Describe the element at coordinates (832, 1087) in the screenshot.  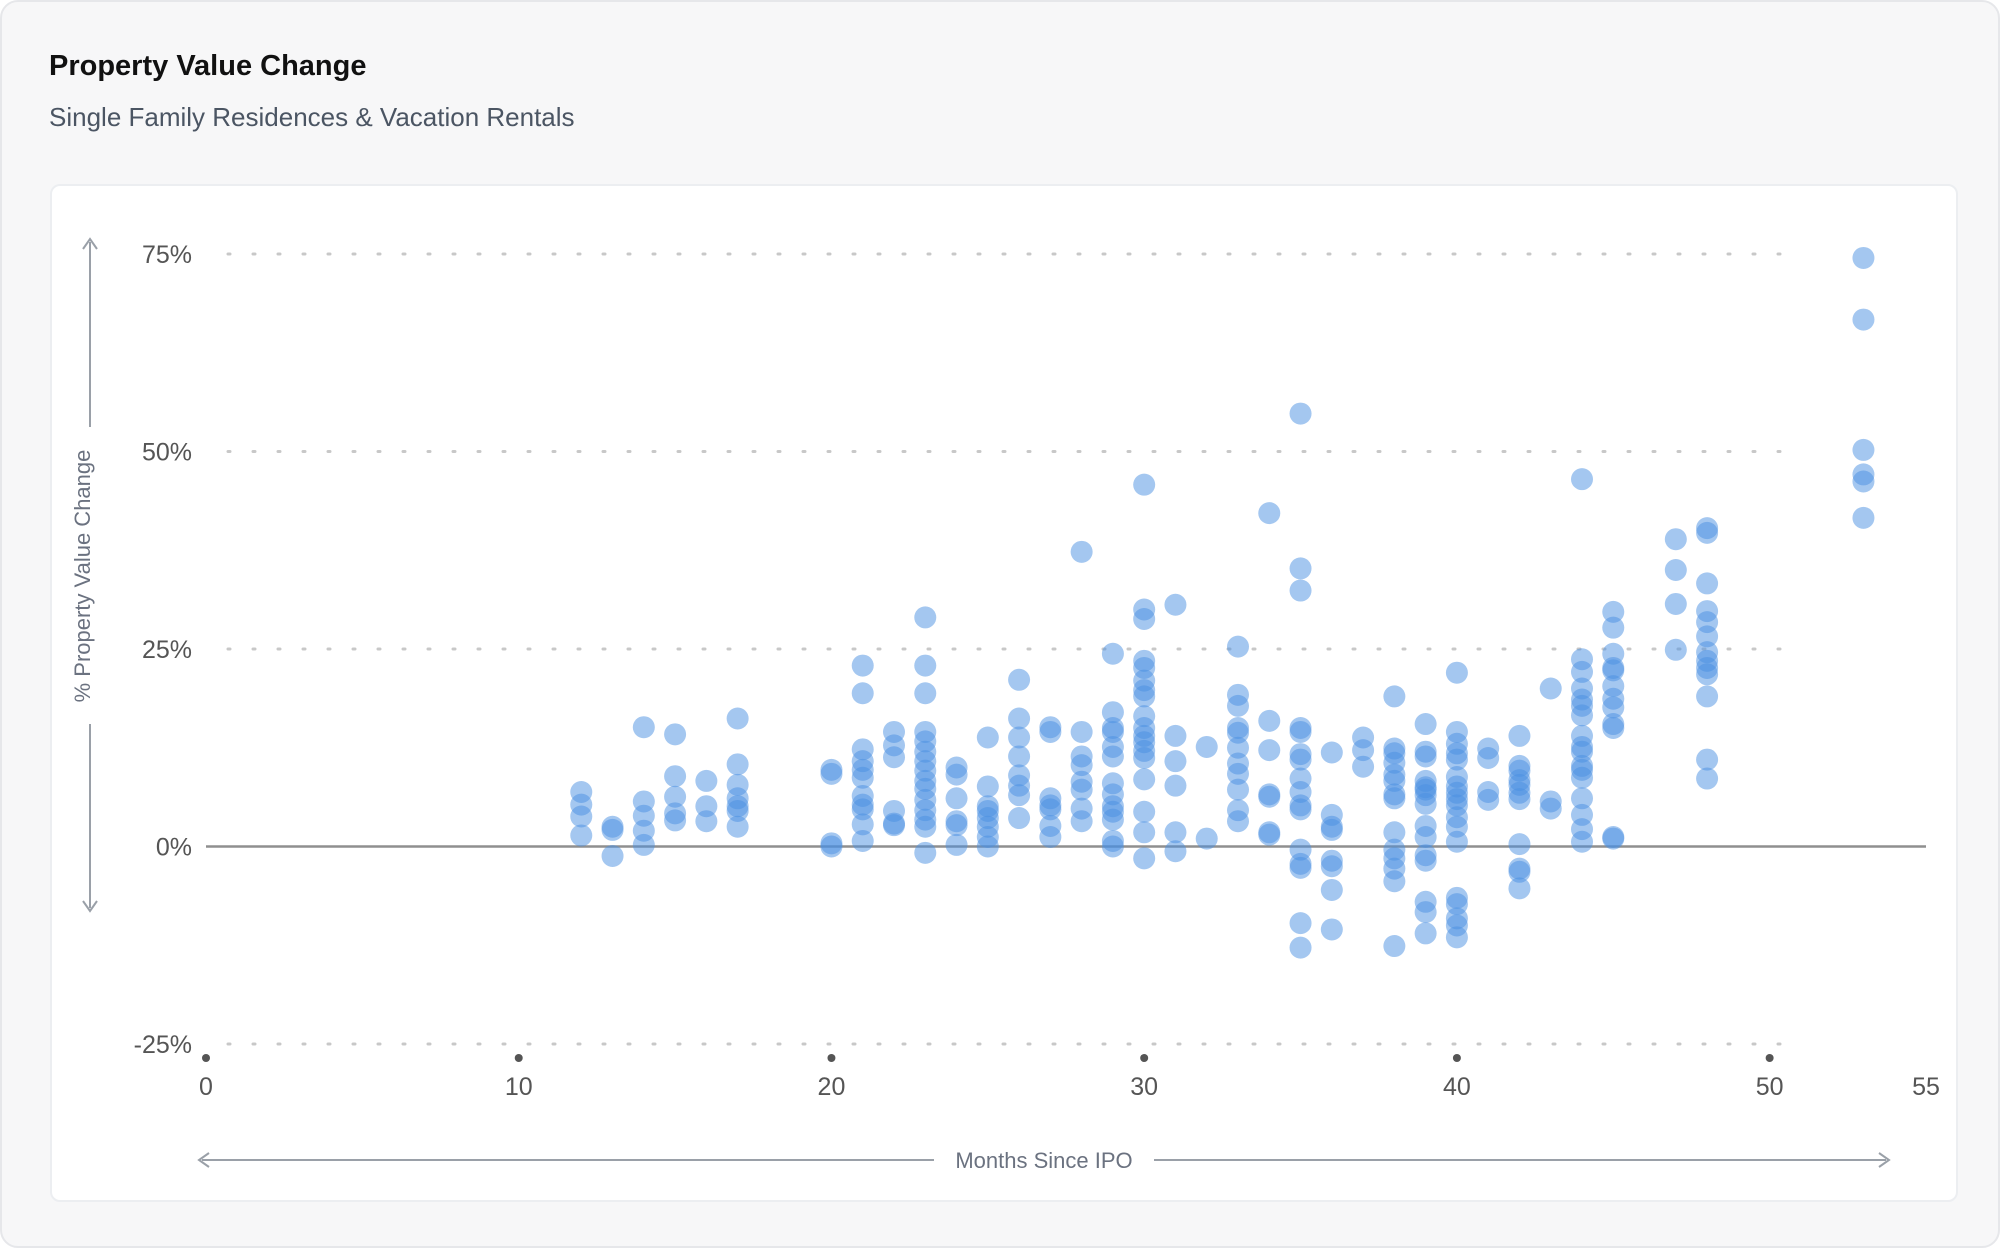
I see `x-tick-label: 20` at that location.